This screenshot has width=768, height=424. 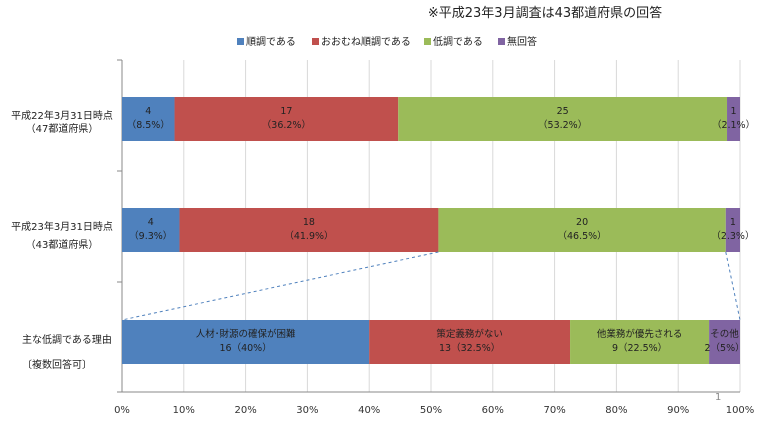 I want to click on data-label-percent: （41.9%）, so click(x=308, y=236).